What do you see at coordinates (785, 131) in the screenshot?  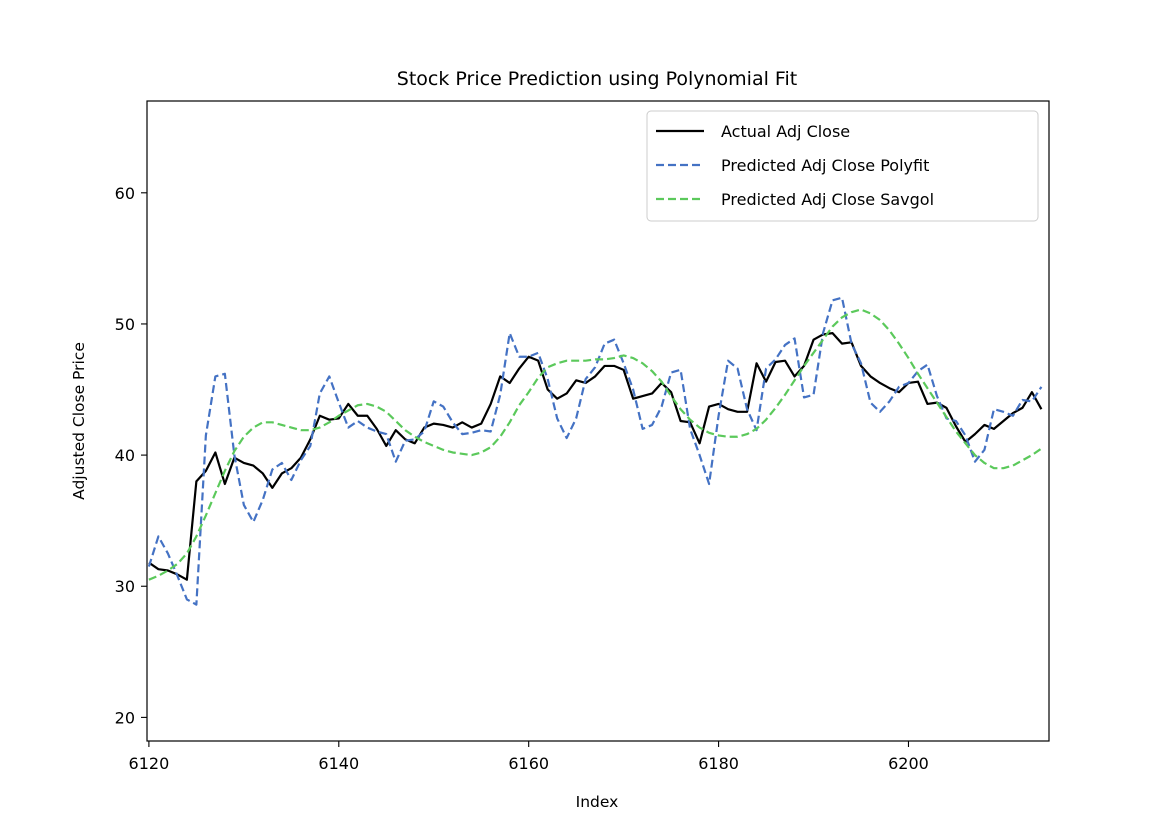 I see `legend-label-actual: Actual Adj Close` at bounding box center [785, 131].